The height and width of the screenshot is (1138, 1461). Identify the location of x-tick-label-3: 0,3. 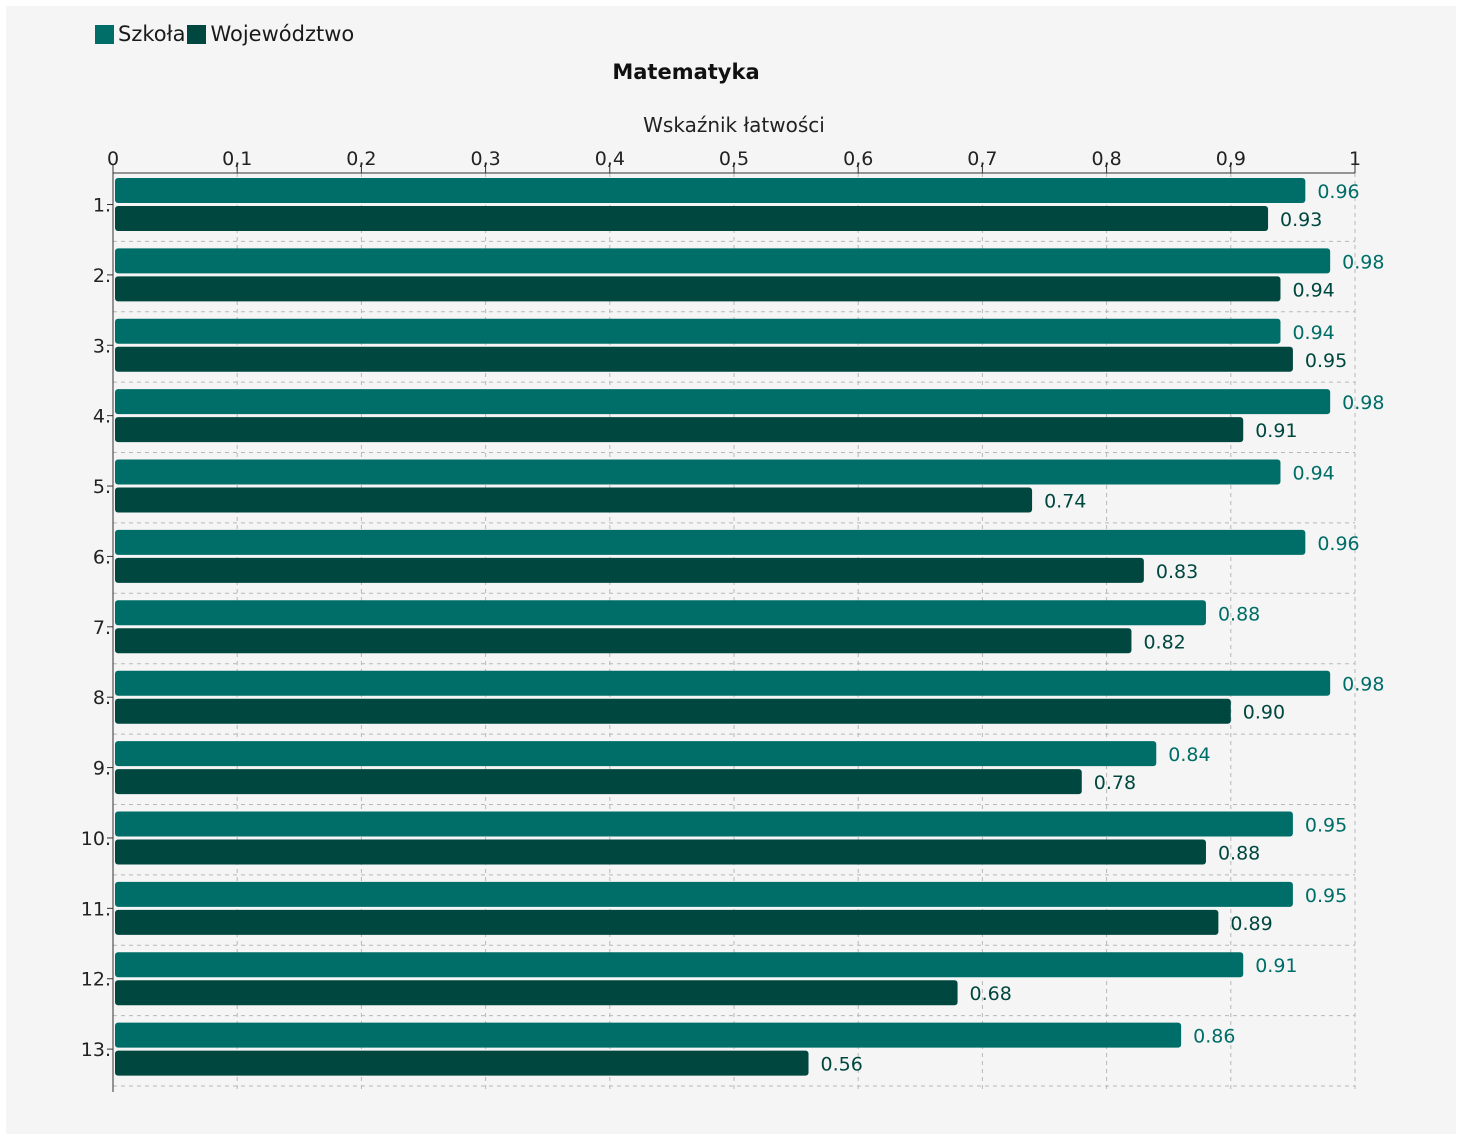
(485, 159).